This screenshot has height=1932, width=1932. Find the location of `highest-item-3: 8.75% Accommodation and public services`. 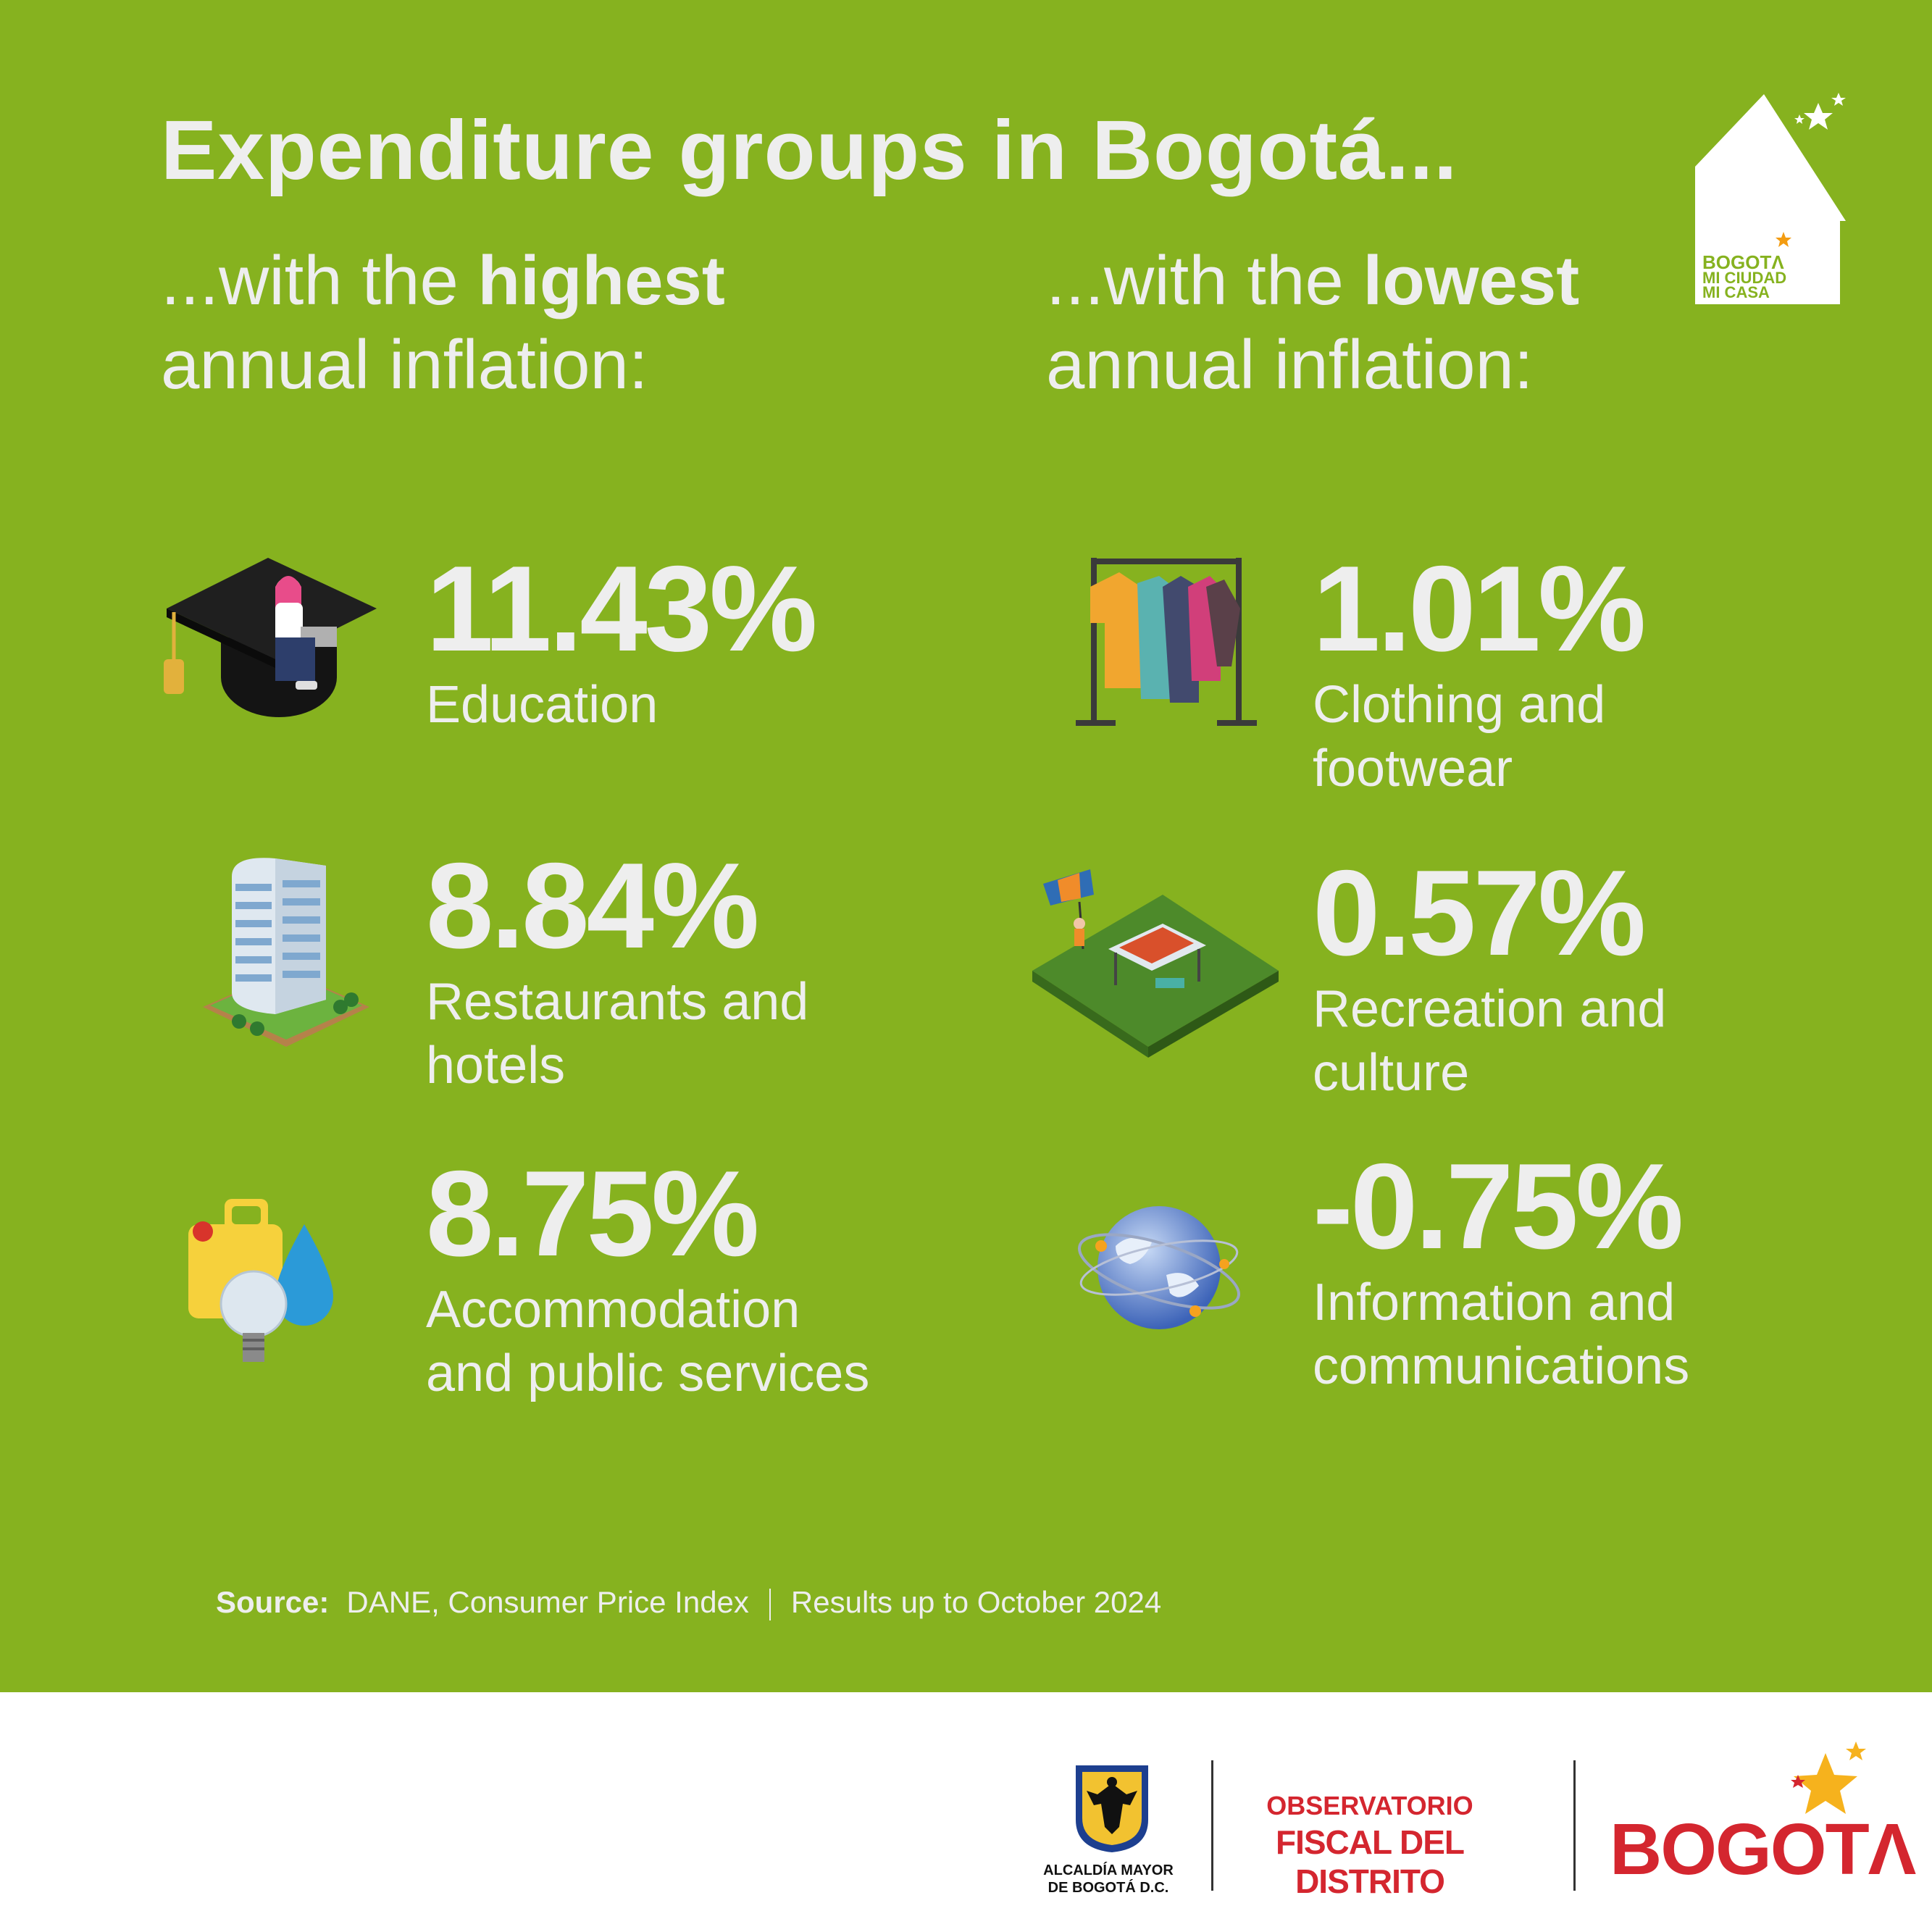

highest-item-3: 8.75% Accommodation and public services is located at coordinates (647, 1278).